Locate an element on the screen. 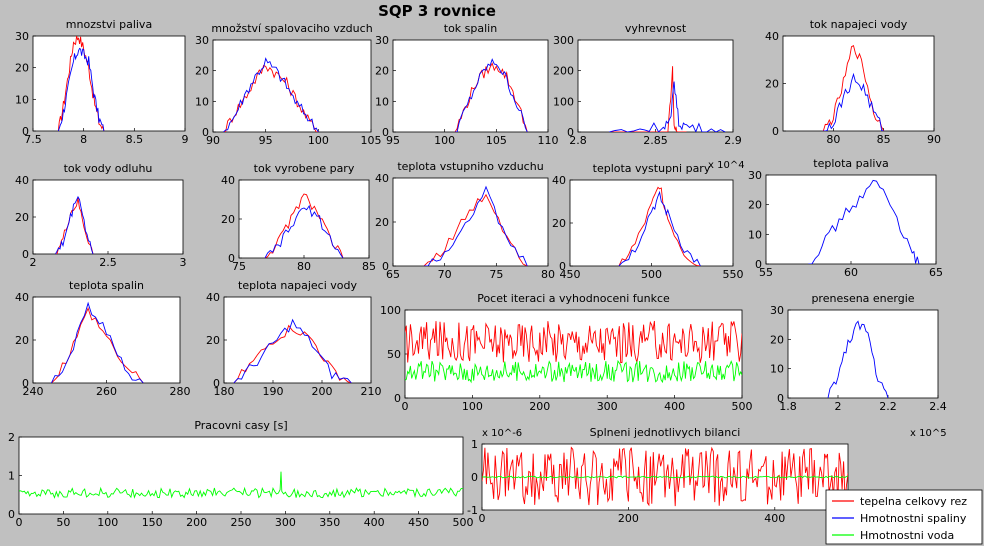  x-tick-label: 70 is located at coordinates (445, 274).